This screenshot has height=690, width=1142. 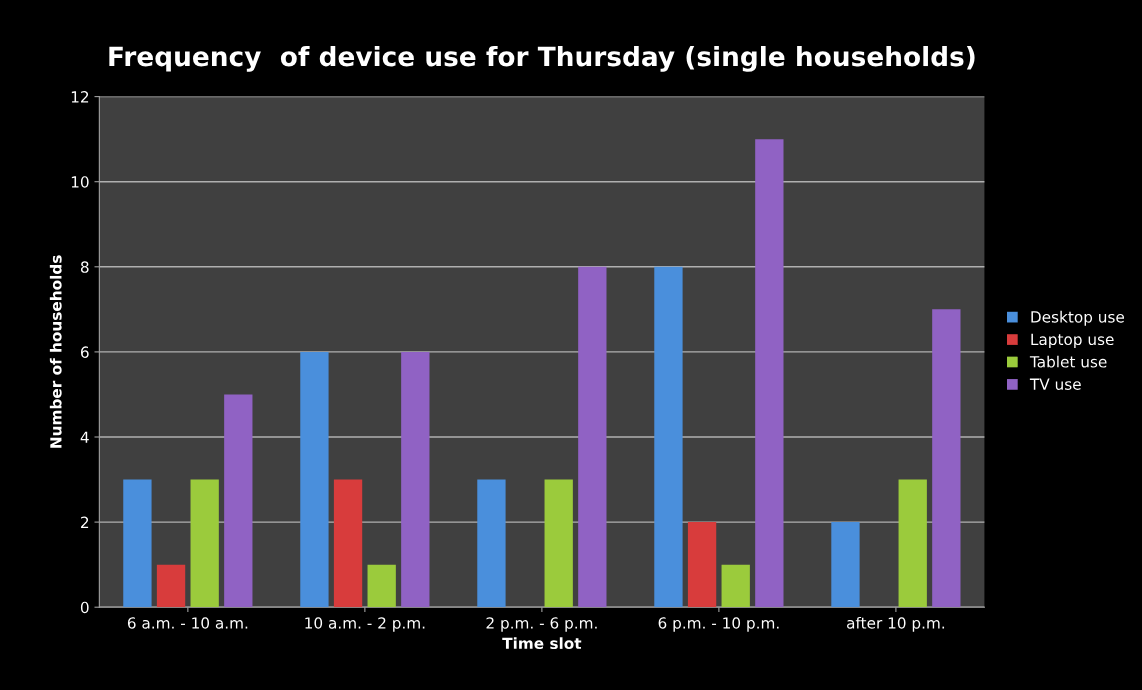 I want to click on x-tick-label: 6 a.m. - 10 a.m., so click(x=187, y=623).